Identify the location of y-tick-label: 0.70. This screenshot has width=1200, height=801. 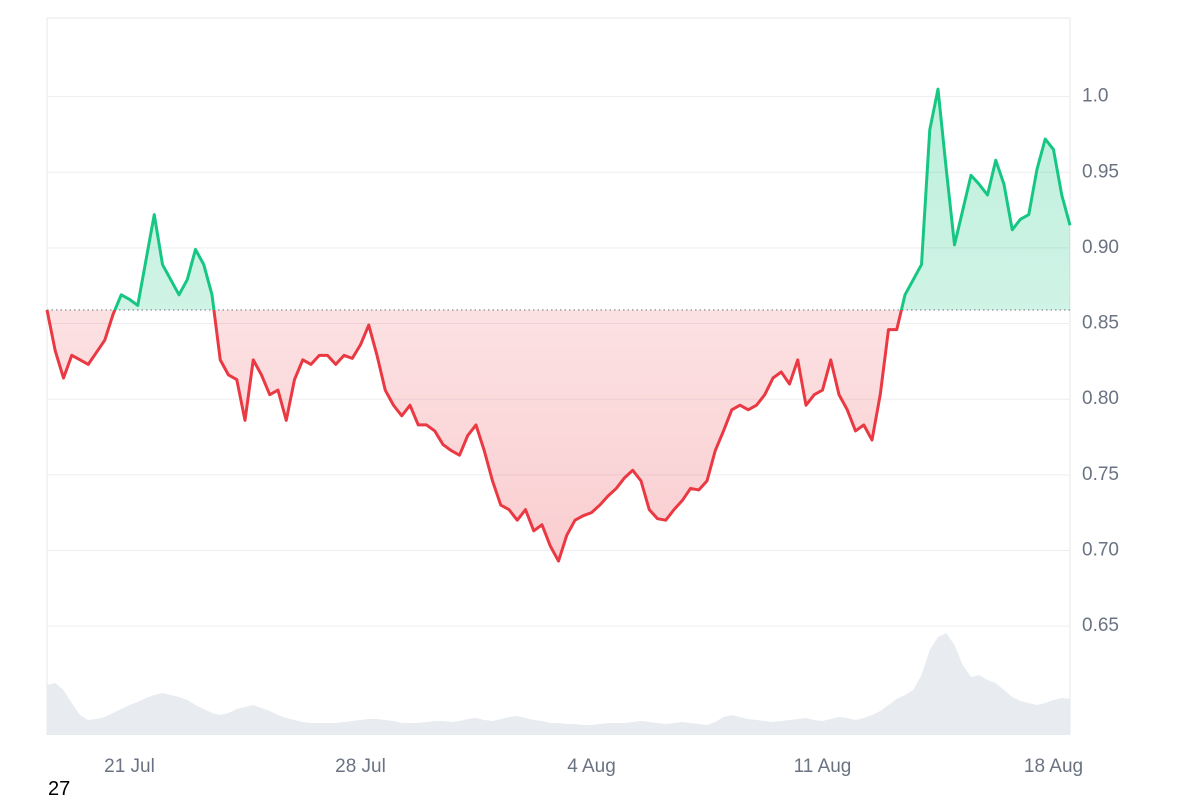
(1100, 549).